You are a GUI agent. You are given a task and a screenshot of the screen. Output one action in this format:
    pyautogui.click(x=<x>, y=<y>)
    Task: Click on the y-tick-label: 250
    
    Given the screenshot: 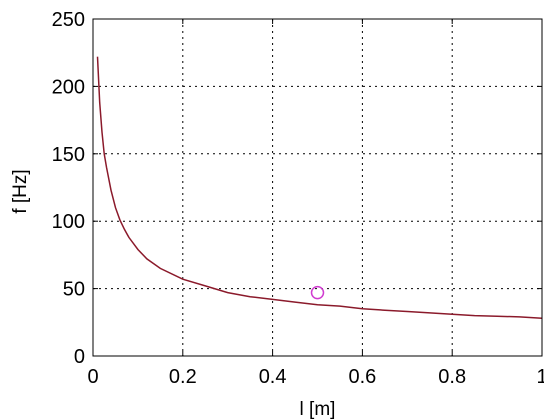 What is the action you would take?
    pyautogui.click(x=68, y=20)
    